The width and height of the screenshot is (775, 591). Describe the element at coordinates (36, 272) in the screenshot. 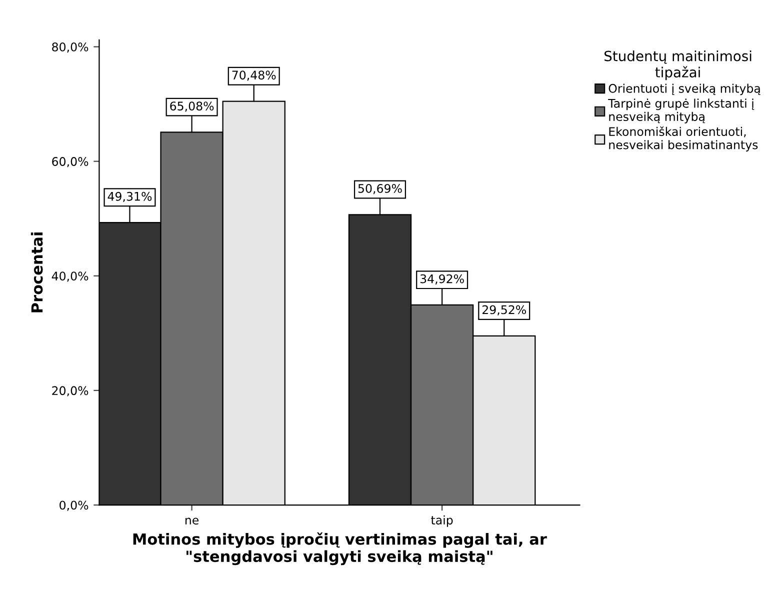

I see `y-axis-title: Procentai` at that location.